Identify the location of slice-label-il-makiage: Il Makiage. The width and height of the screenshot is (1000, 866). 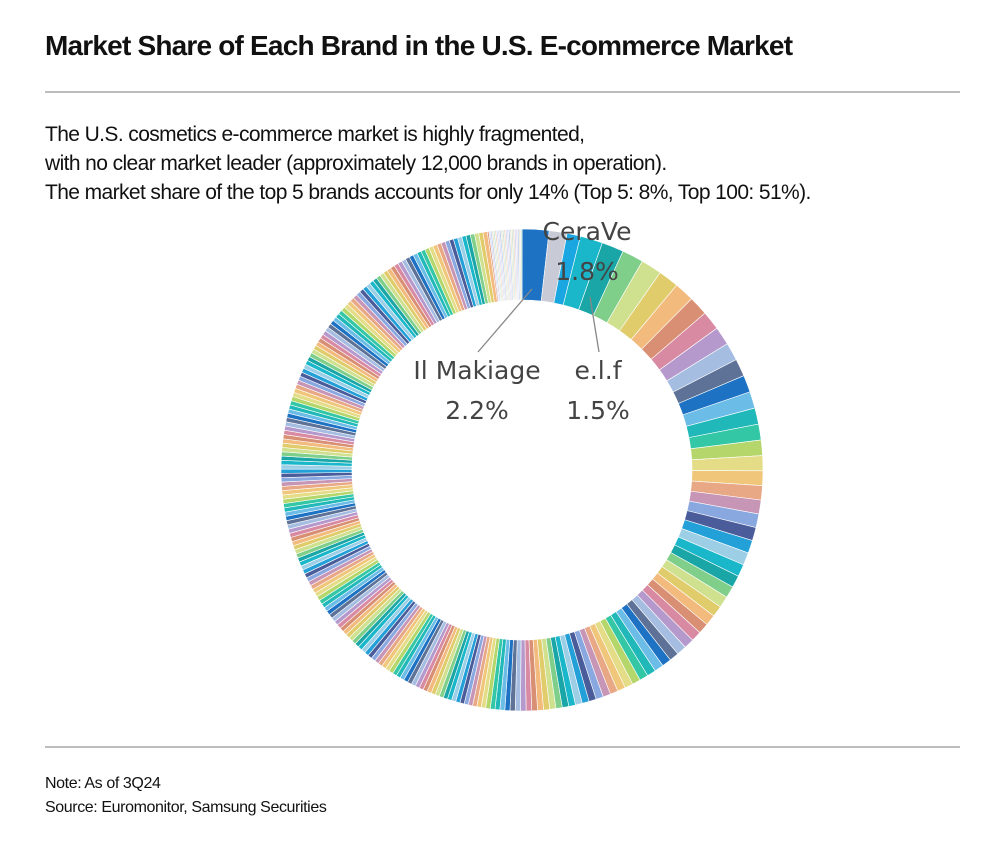
(476, 370).